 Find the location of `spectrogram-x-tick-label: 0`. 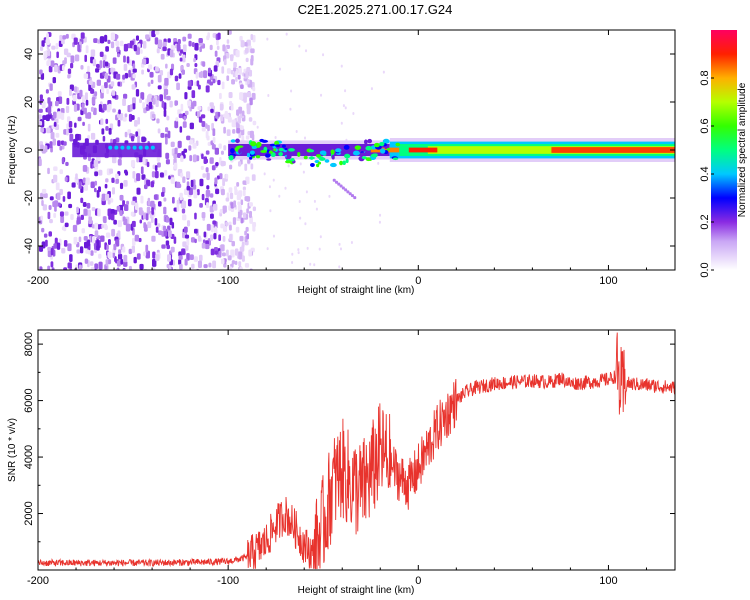

spectrogram-x-tick-label: 0 is located at coordinates (418, 281).